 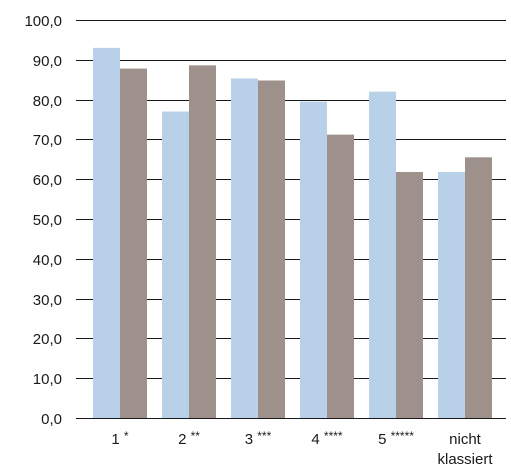 What do you see at coordinates (396, 438) in the screenshot?
I see `x-tick-label: 5 *****` at bounding box center [396, 438].